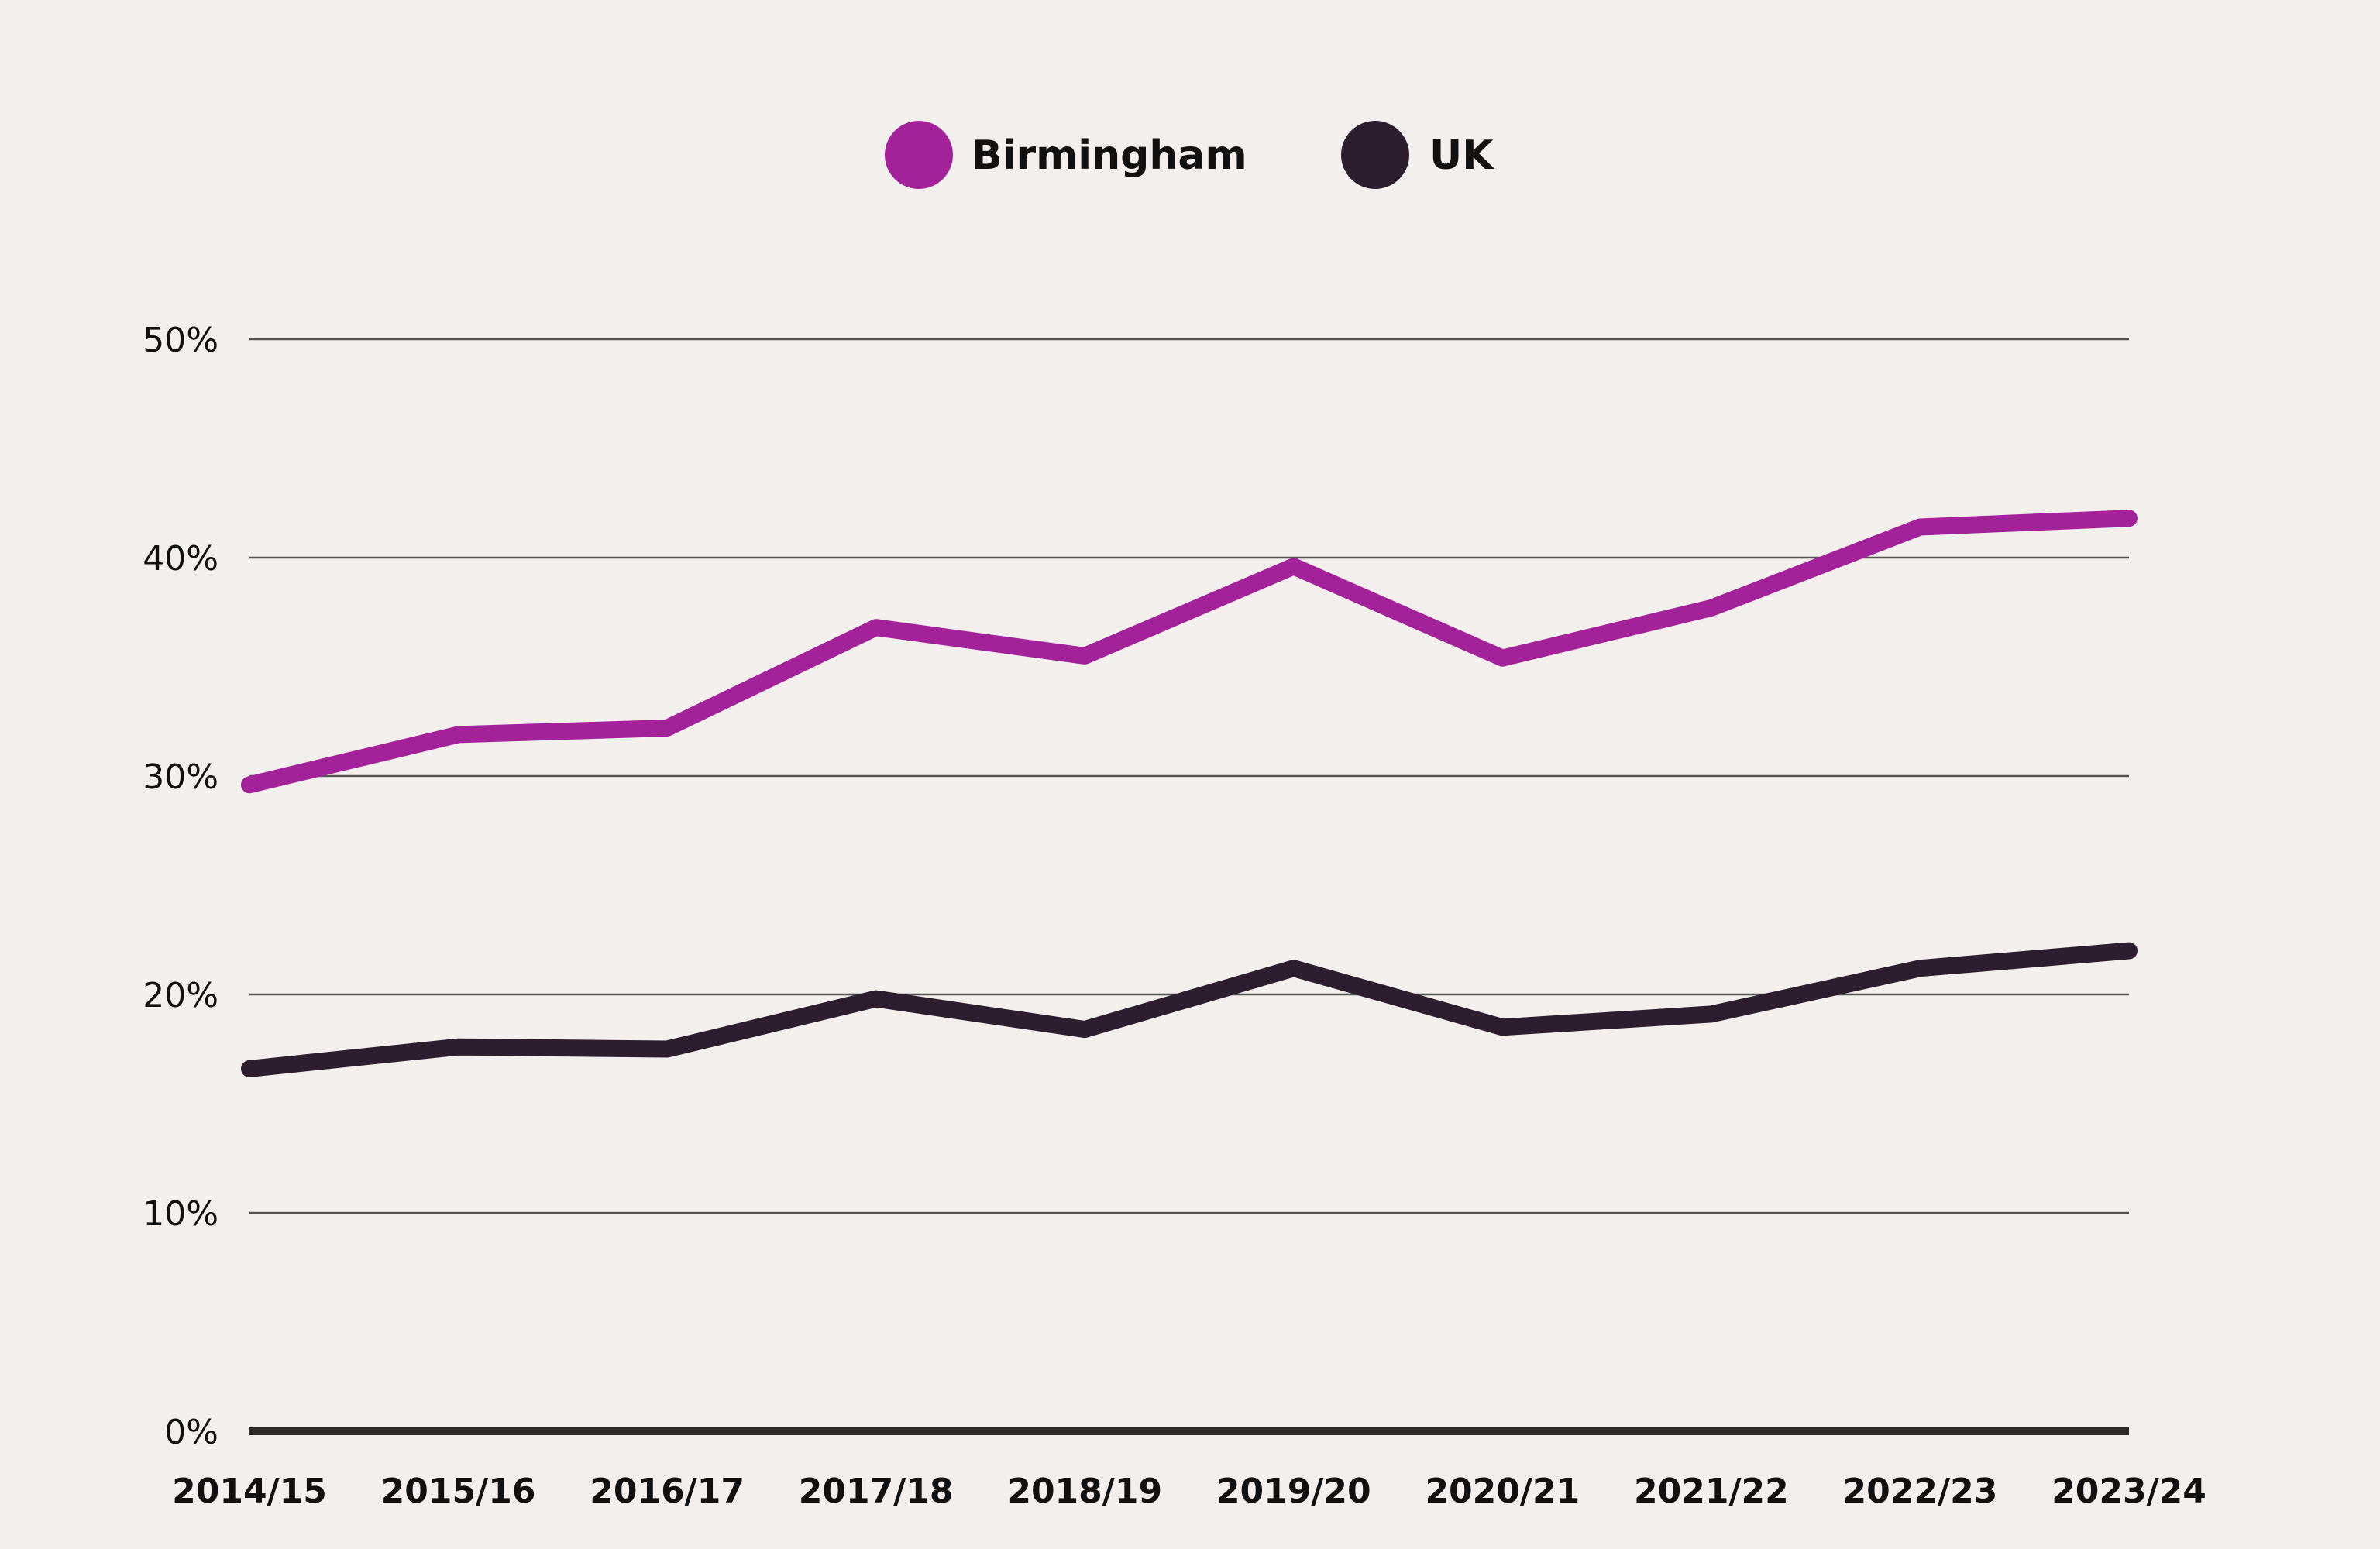 The image size is (2380, 1549). What do you see at coordinates (181, 995) in the screenshot?
I see `y-tick-label: 20%` at bounding box center [181, 995].